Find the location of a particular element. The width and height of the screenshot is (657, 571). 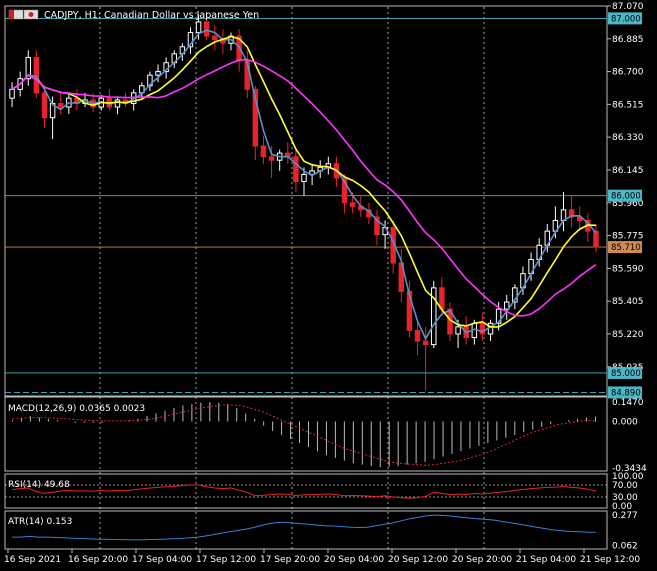

macd-indicator: 0.1470 0.000 -0.3434 is located at coordinates (329, 436).